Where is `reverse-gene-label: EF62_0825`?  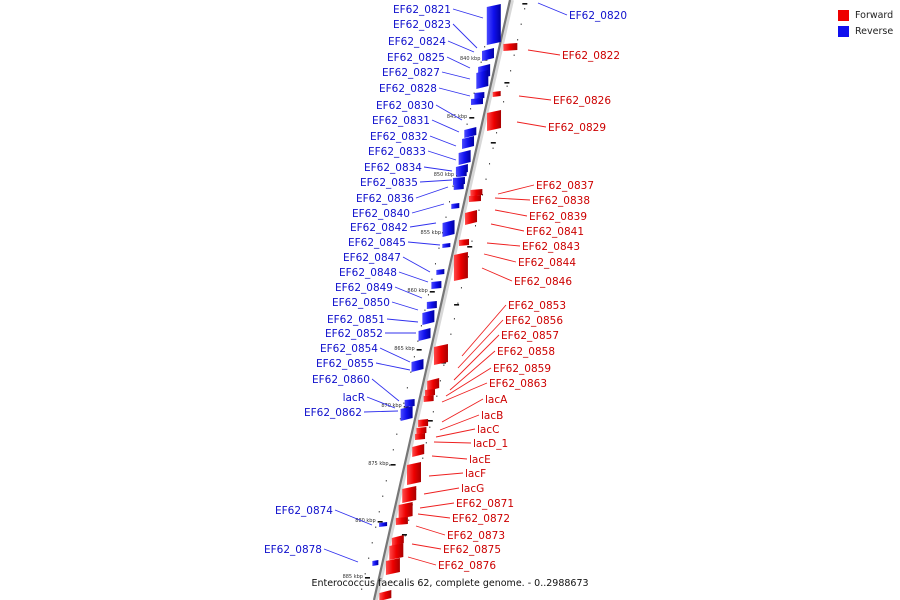
reverse-gene-label: EF62_0825 is located at coordinates (429, 60).